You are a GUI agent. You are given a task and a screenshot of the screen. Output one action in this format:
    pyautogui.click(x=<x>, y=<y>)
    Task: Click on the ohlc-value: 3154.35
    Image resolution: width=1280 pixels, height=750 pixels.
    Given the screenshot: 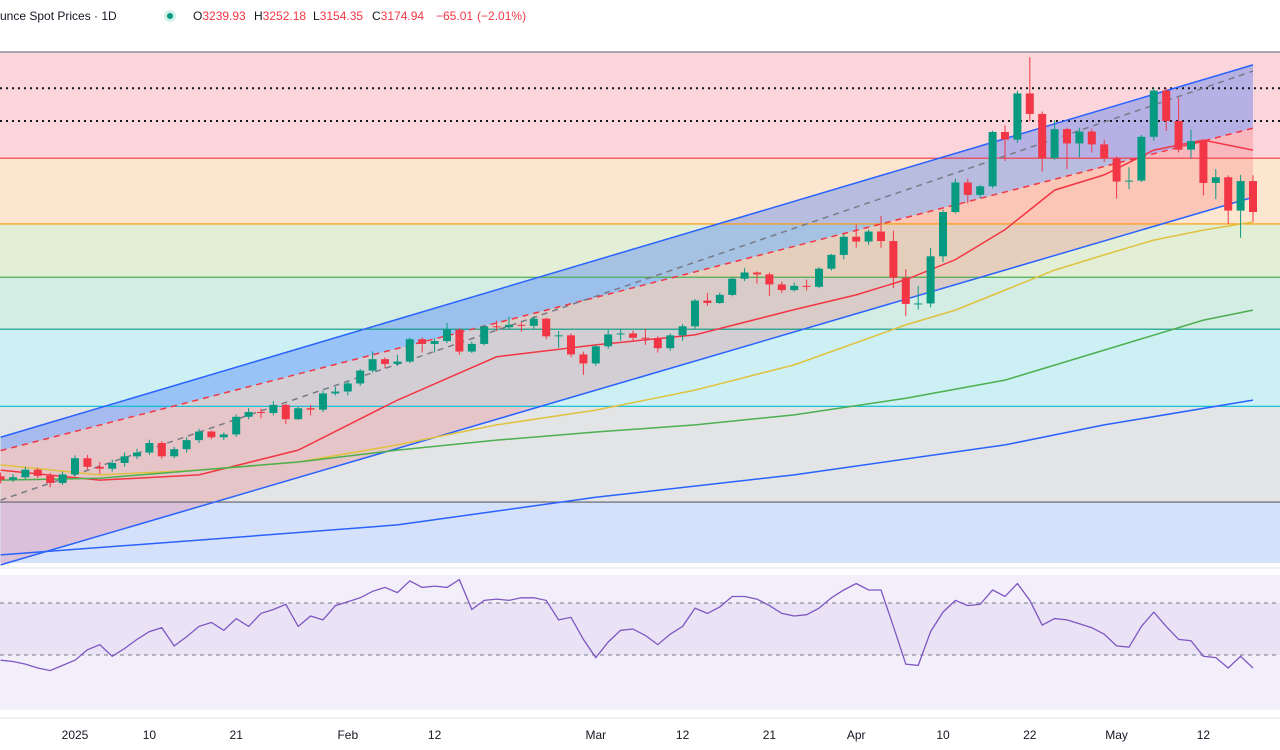 What is the action you would take?
    pyautogui.click(x=342, y=16)
    